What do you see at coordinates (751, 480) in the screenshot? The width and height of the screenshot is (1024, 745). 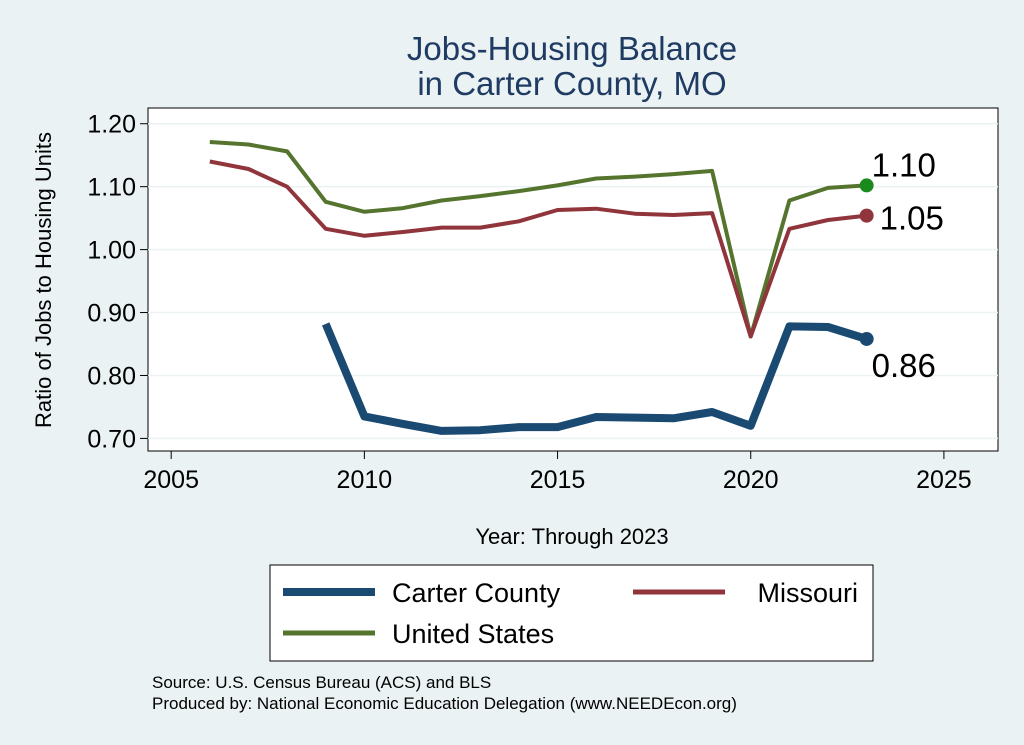 I see `x-tick-label: 2020` at bounding box center [751, 480].